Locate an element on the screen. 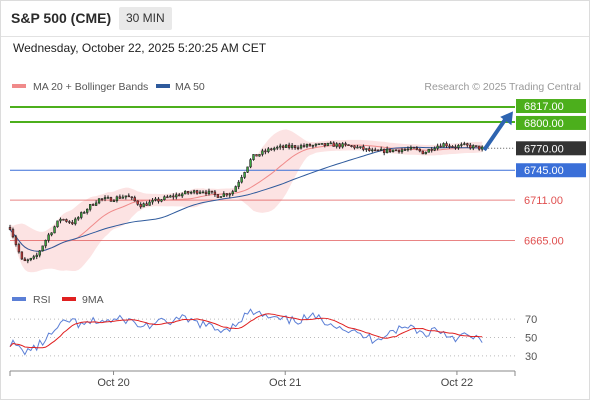 The height and width of the screenshot is (400, 590). rsi-legend-label: RSI is located at coordinates (42, 300).